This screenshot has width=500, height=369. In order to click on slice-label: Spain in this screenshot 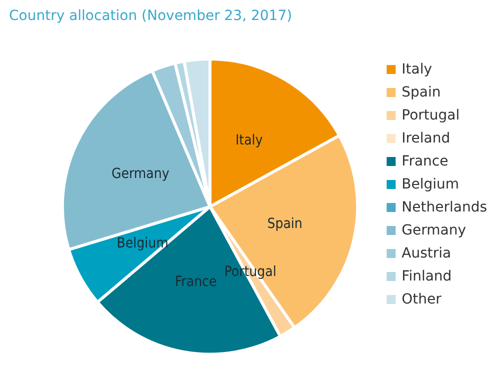, I will do `click(284, 224)`.